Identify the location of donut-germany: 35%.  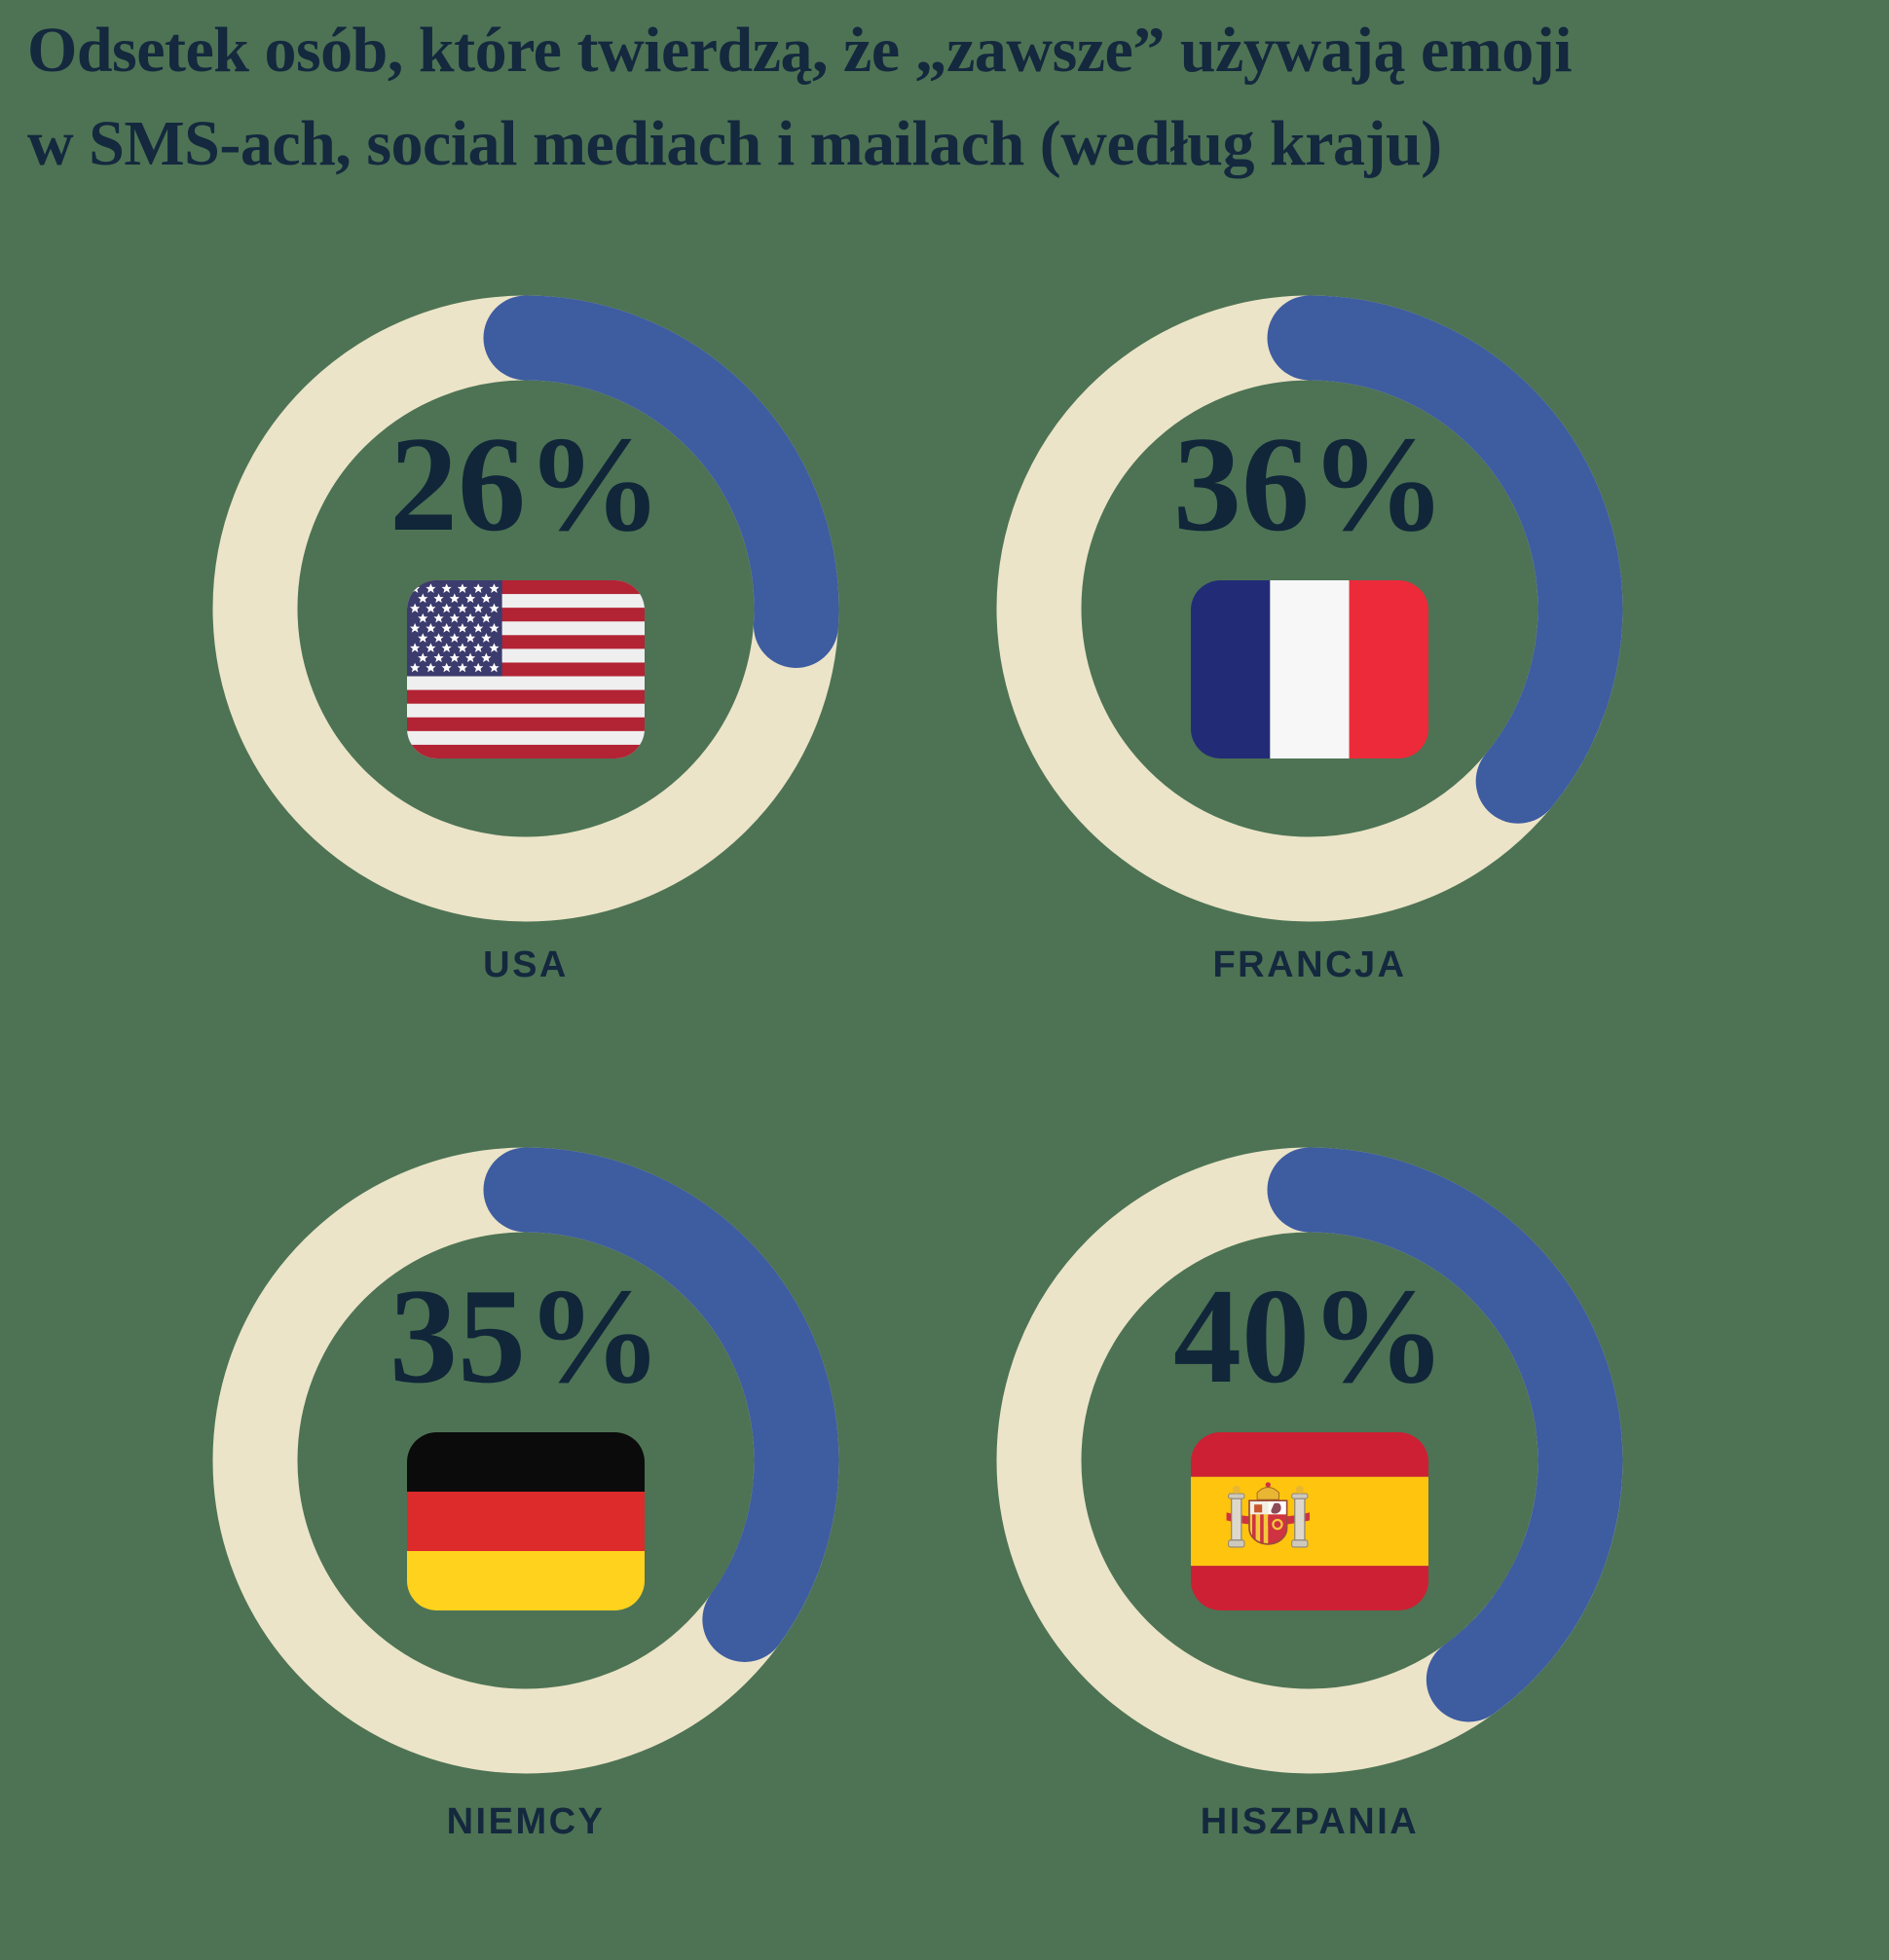
(525, 1460).